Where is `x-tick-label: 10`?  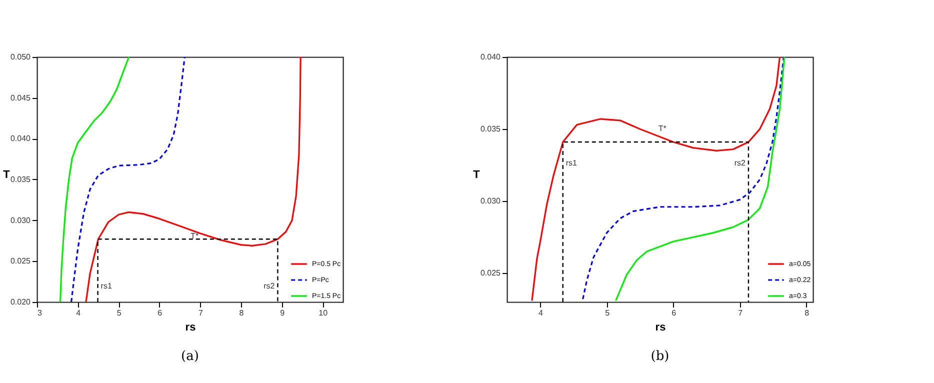 x-tick-label: 10 is located at coordinates (323, 313).